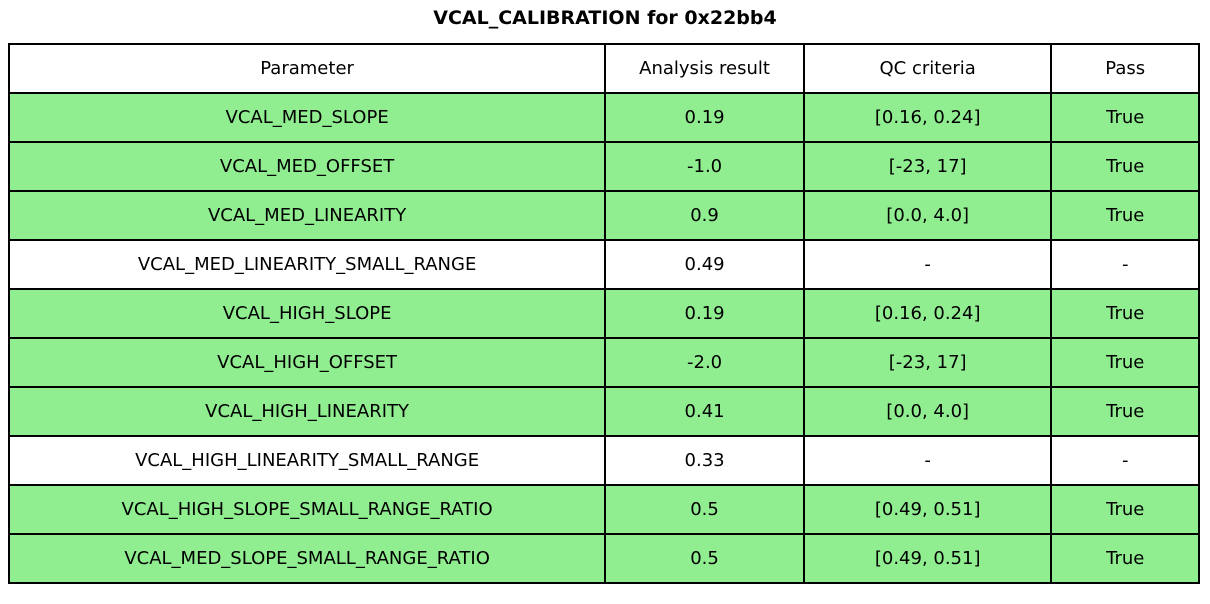  Describe the element at coordinates (307, 558) in the screenshot. I see `cell-parameter: VCAL_MED_SLOPE_SMALL_RANGE_RATIO` at that location.